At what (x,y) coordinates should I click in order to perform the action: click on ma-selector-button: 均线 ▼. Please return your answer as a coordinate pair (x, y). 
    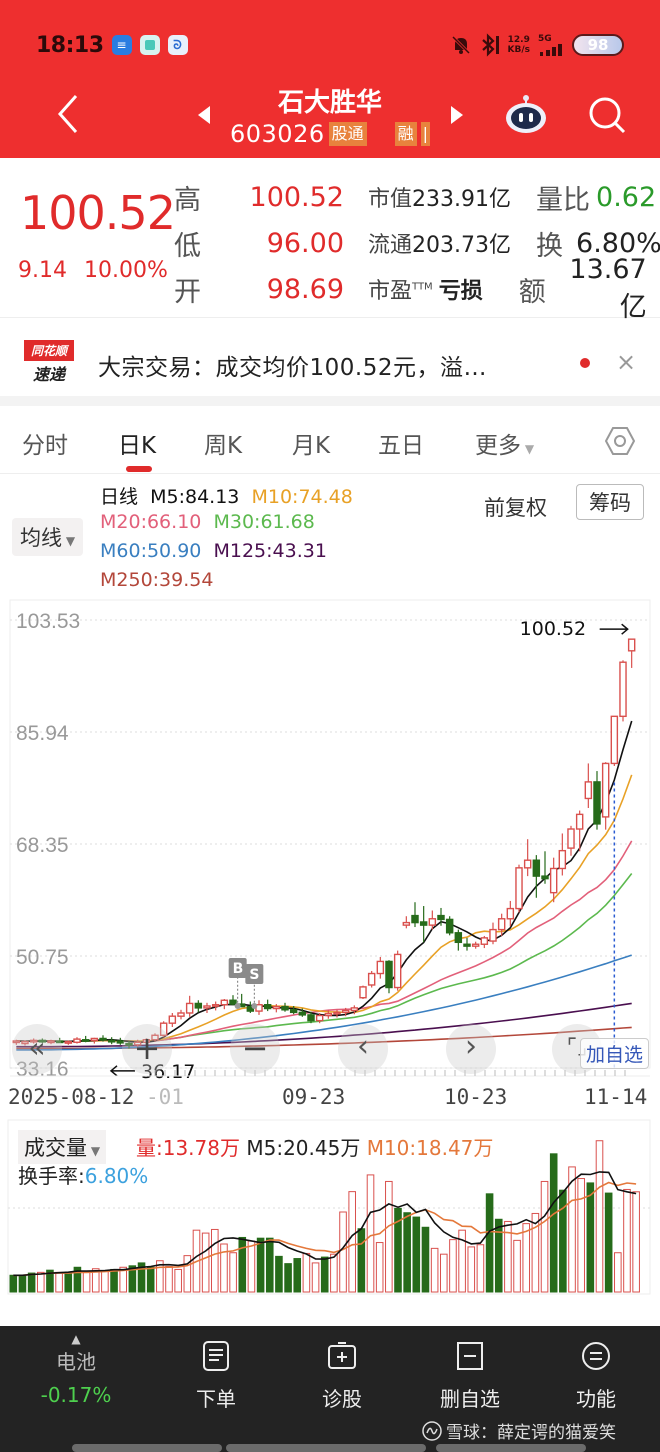
    Looking at the image, I should click on (48, 537).